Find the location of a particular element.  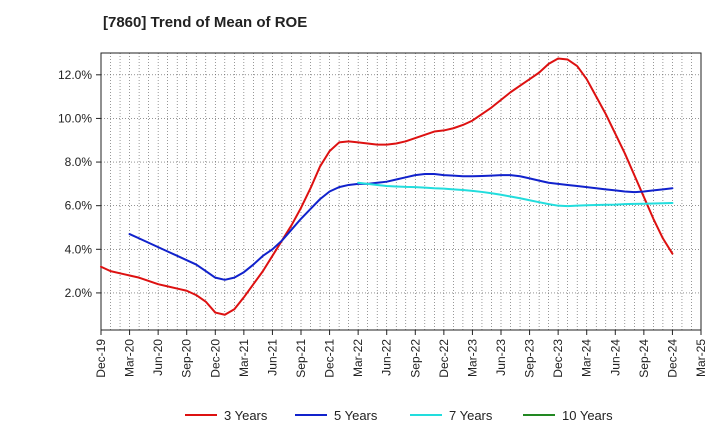

x-tick-label: Sep-23 is located at coordinates (530, 358).